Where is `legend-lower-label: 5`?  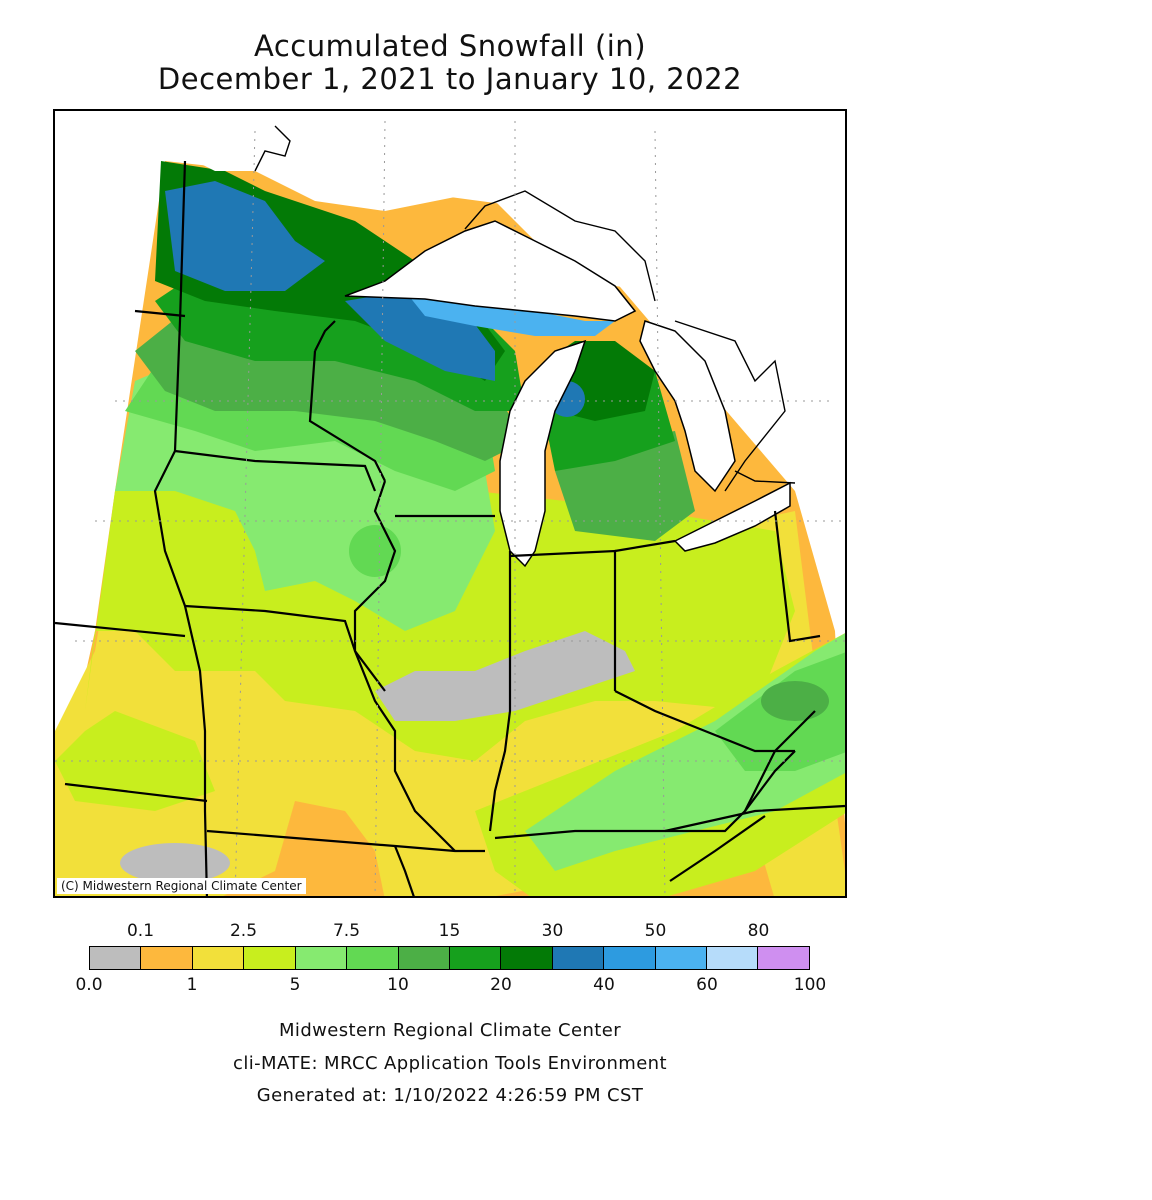
legend-lower-label: 5 is located at coordinates (295, 985).